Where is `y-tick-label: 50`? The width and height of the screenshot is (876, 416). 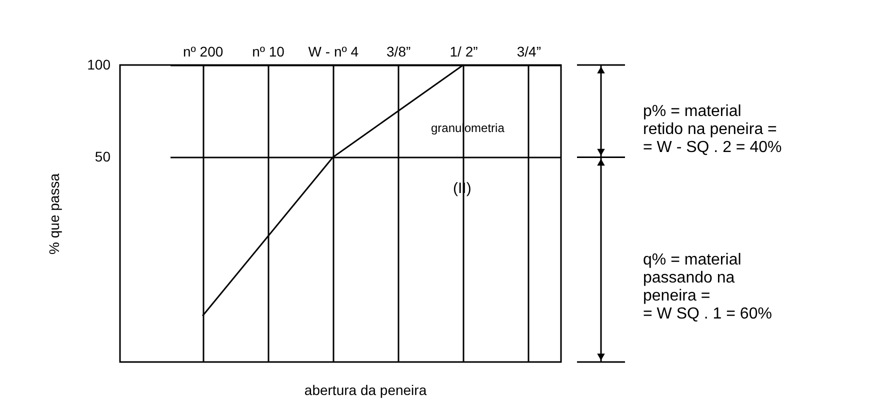 y-tick-label: 50 is located at coordinates (102, 156).